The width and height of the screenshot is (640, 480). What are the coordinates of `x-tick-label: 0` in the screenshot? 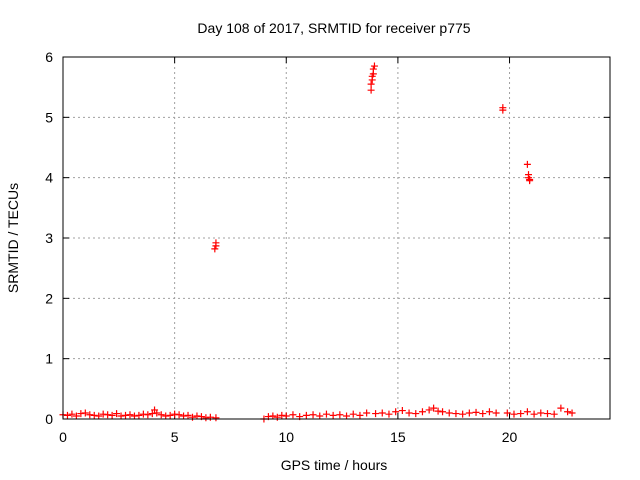 It's located at (63, 437).